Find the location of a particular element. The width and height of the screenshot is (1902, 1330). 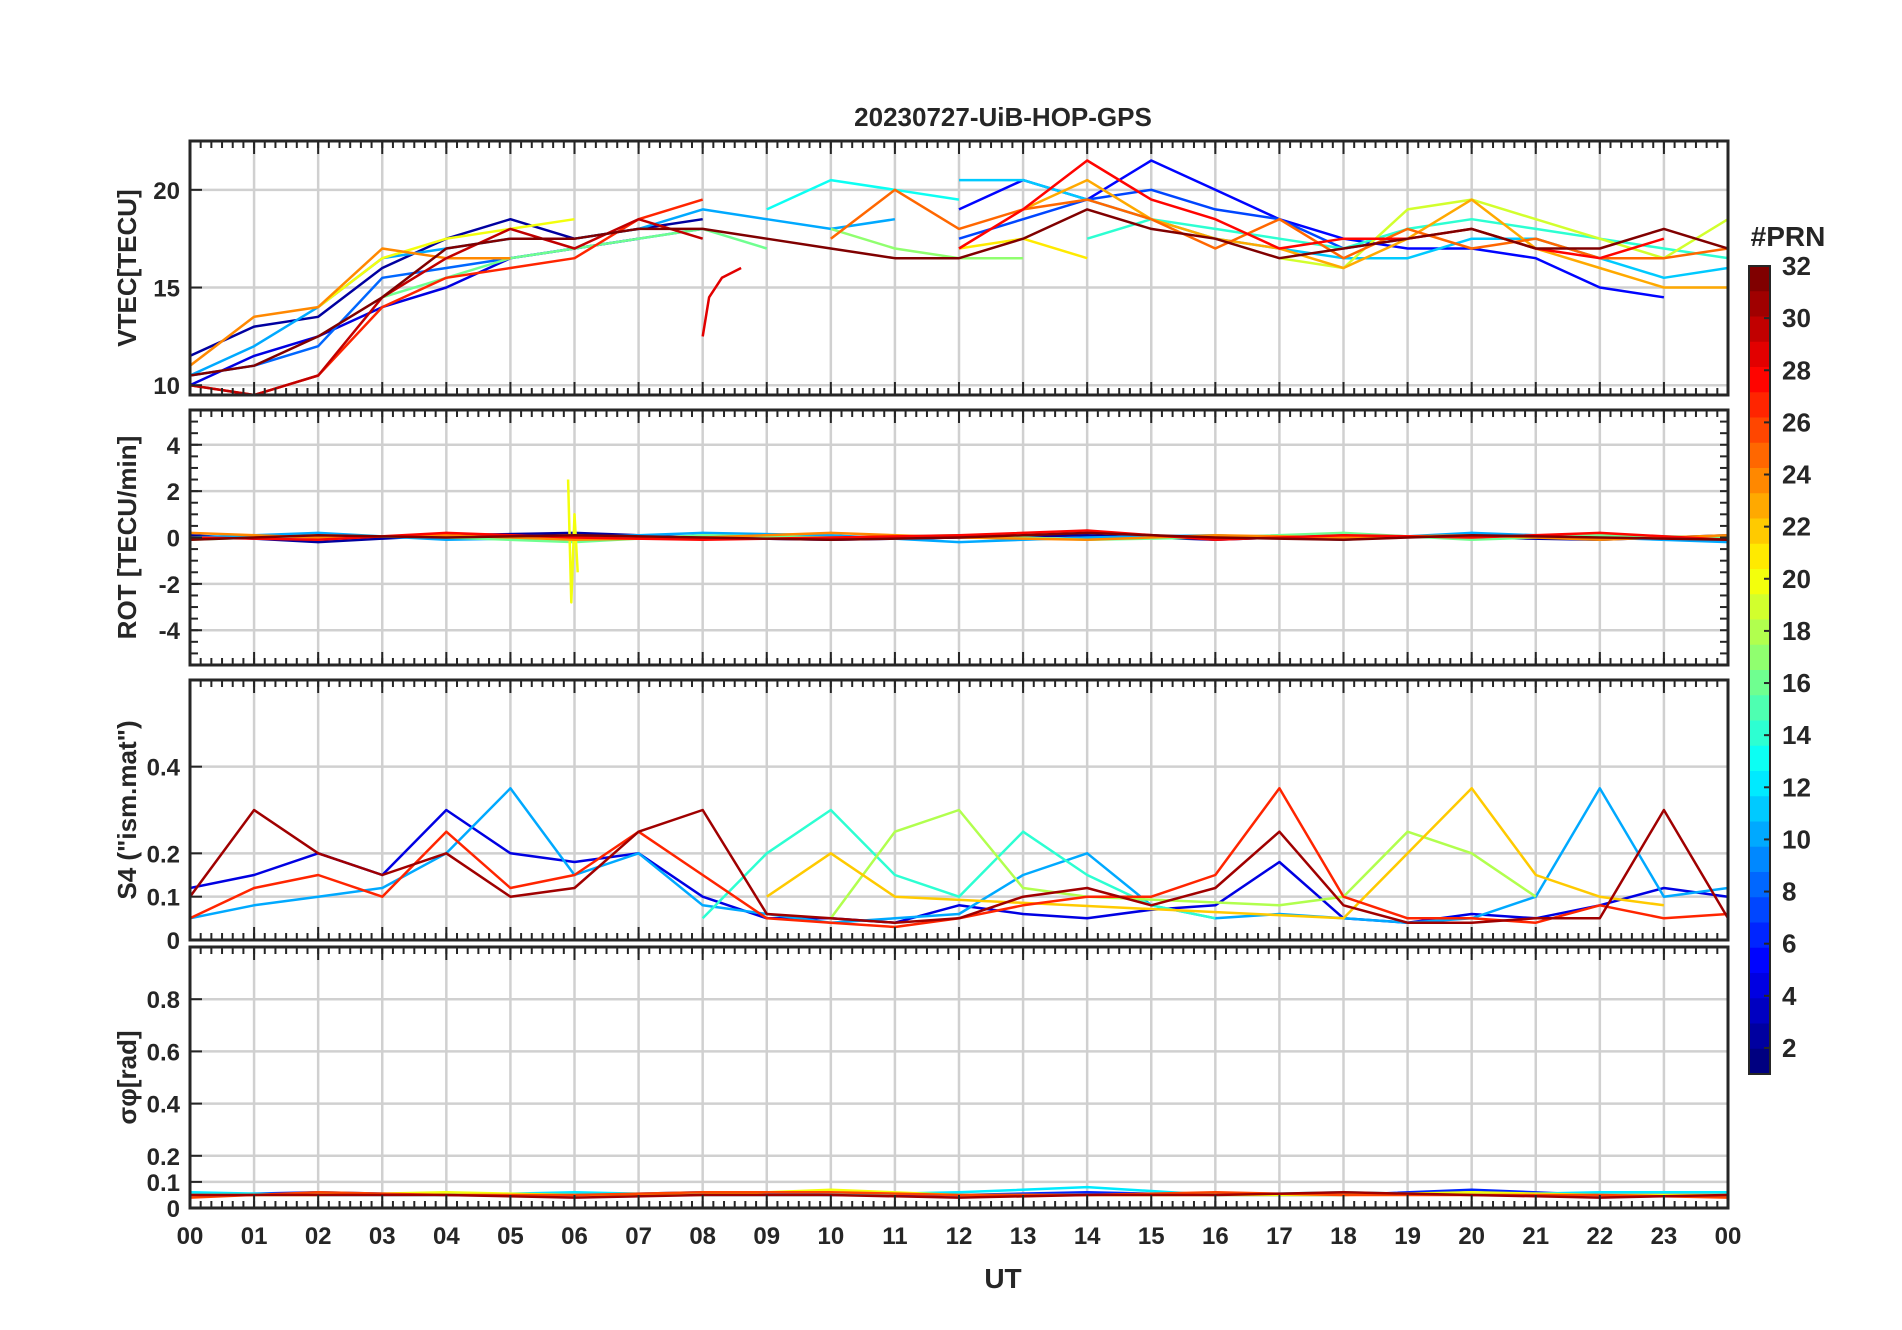

y-axis-label: VTEC[TECU] is located at coordinates (127, 267).